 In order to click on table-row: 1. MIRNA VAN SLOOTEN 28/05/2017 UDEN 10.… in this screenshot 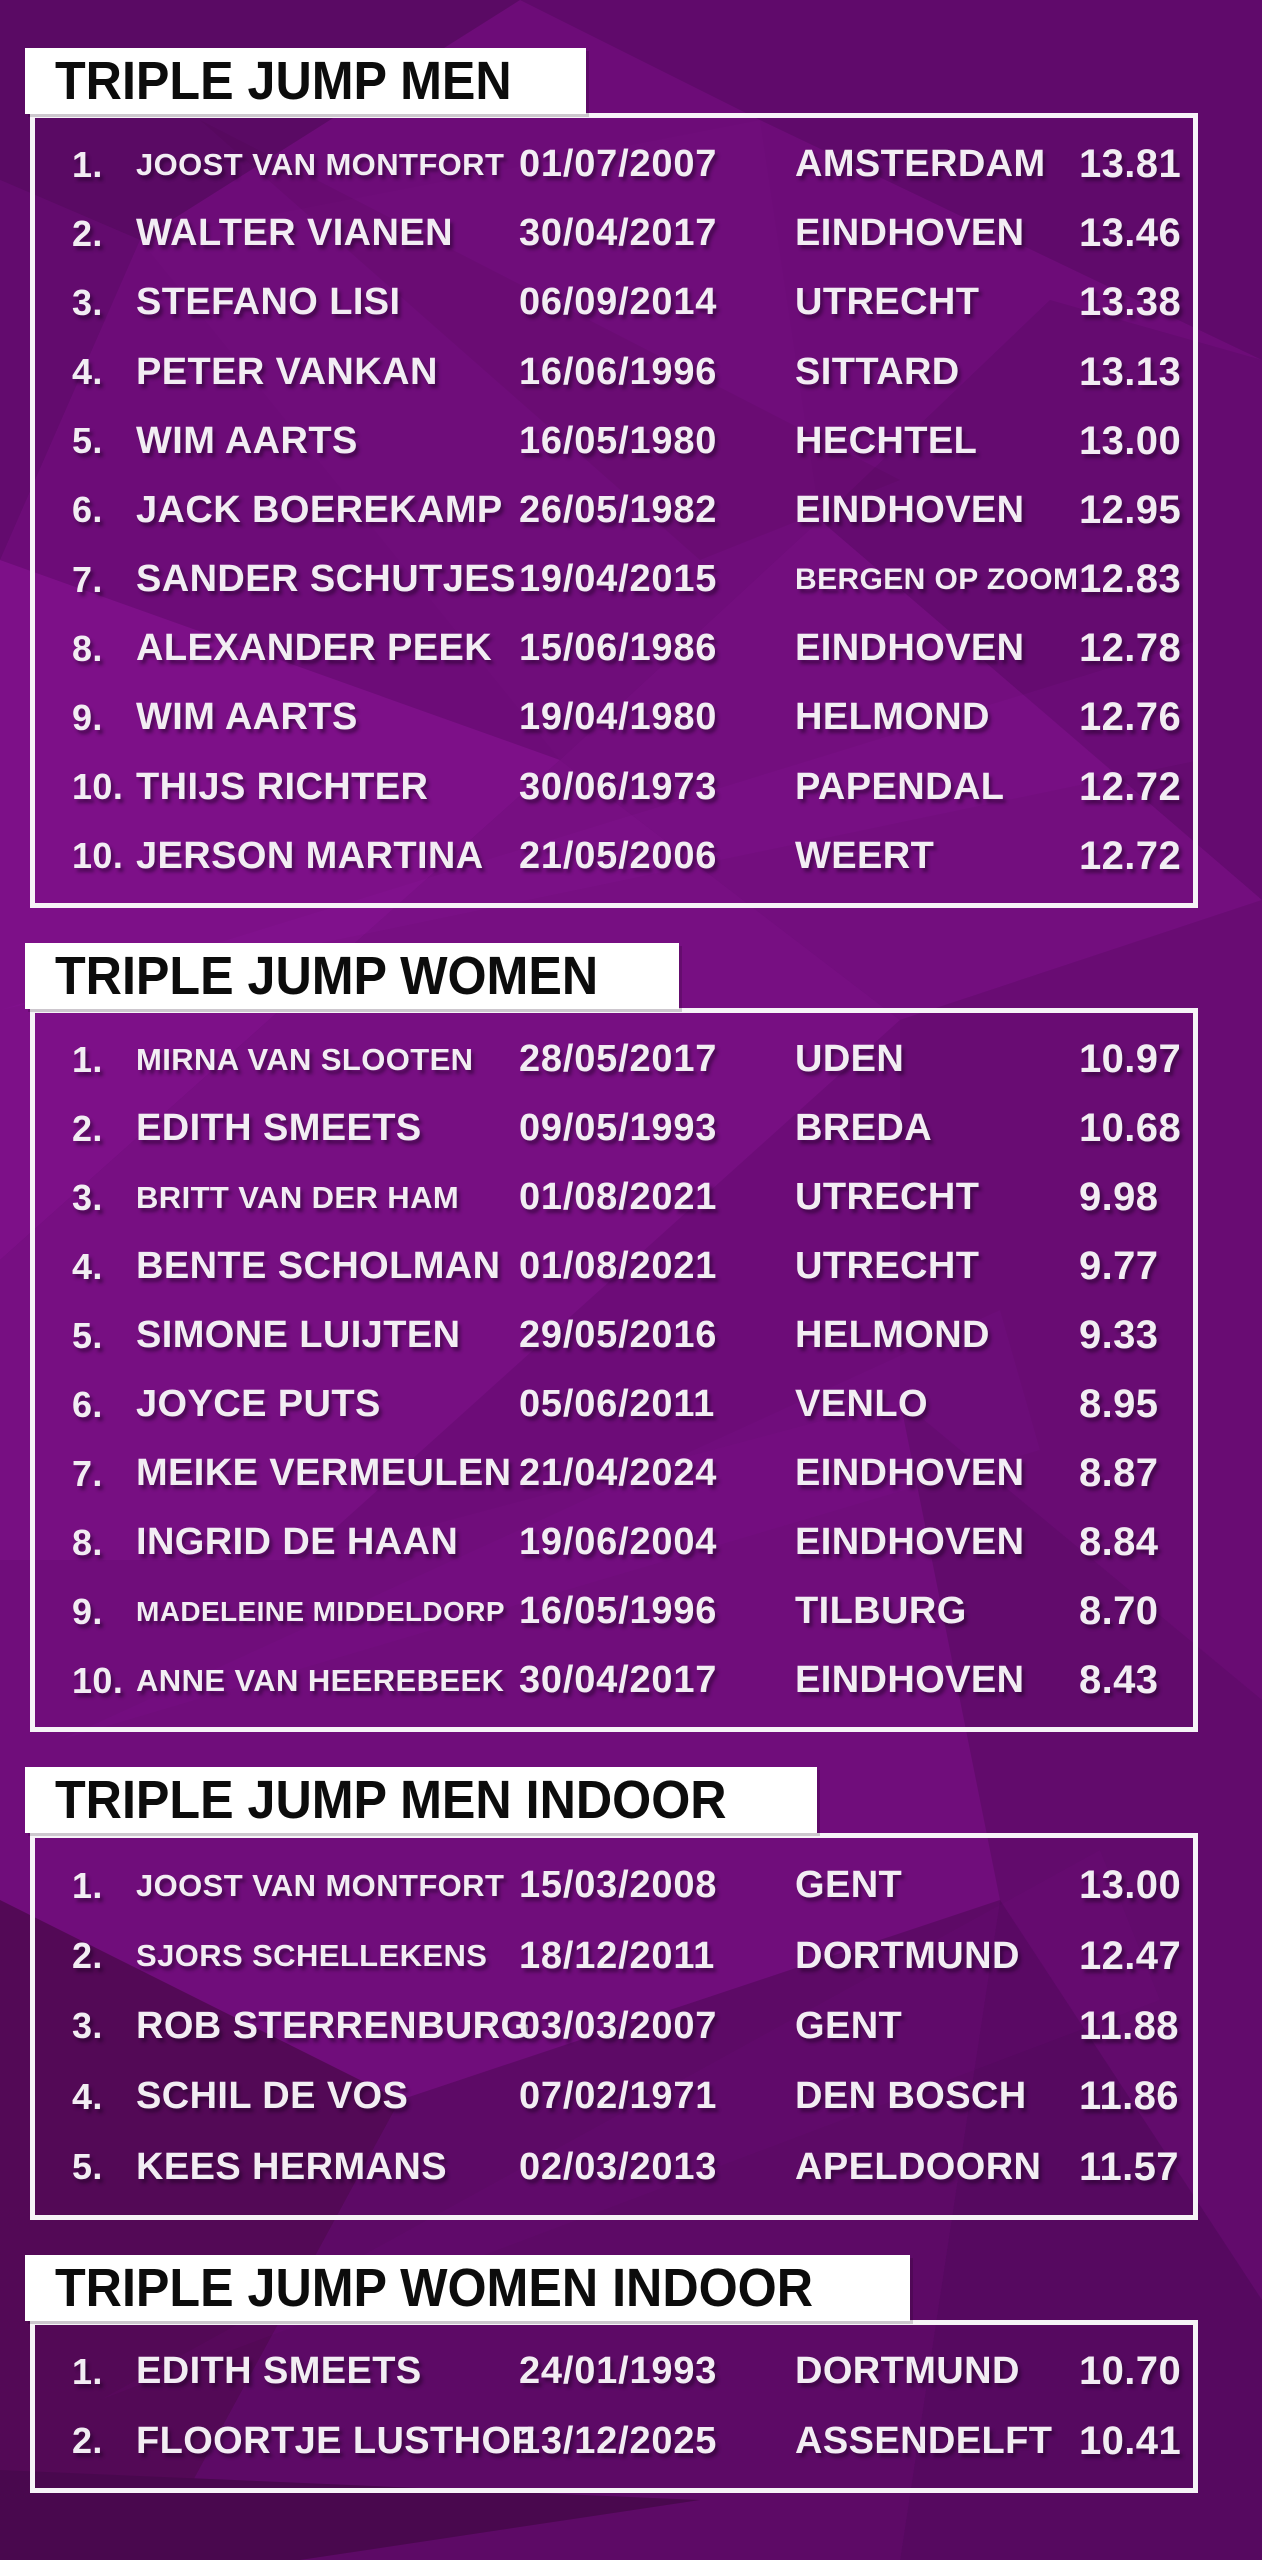, I will do `click(614, 1059)`.